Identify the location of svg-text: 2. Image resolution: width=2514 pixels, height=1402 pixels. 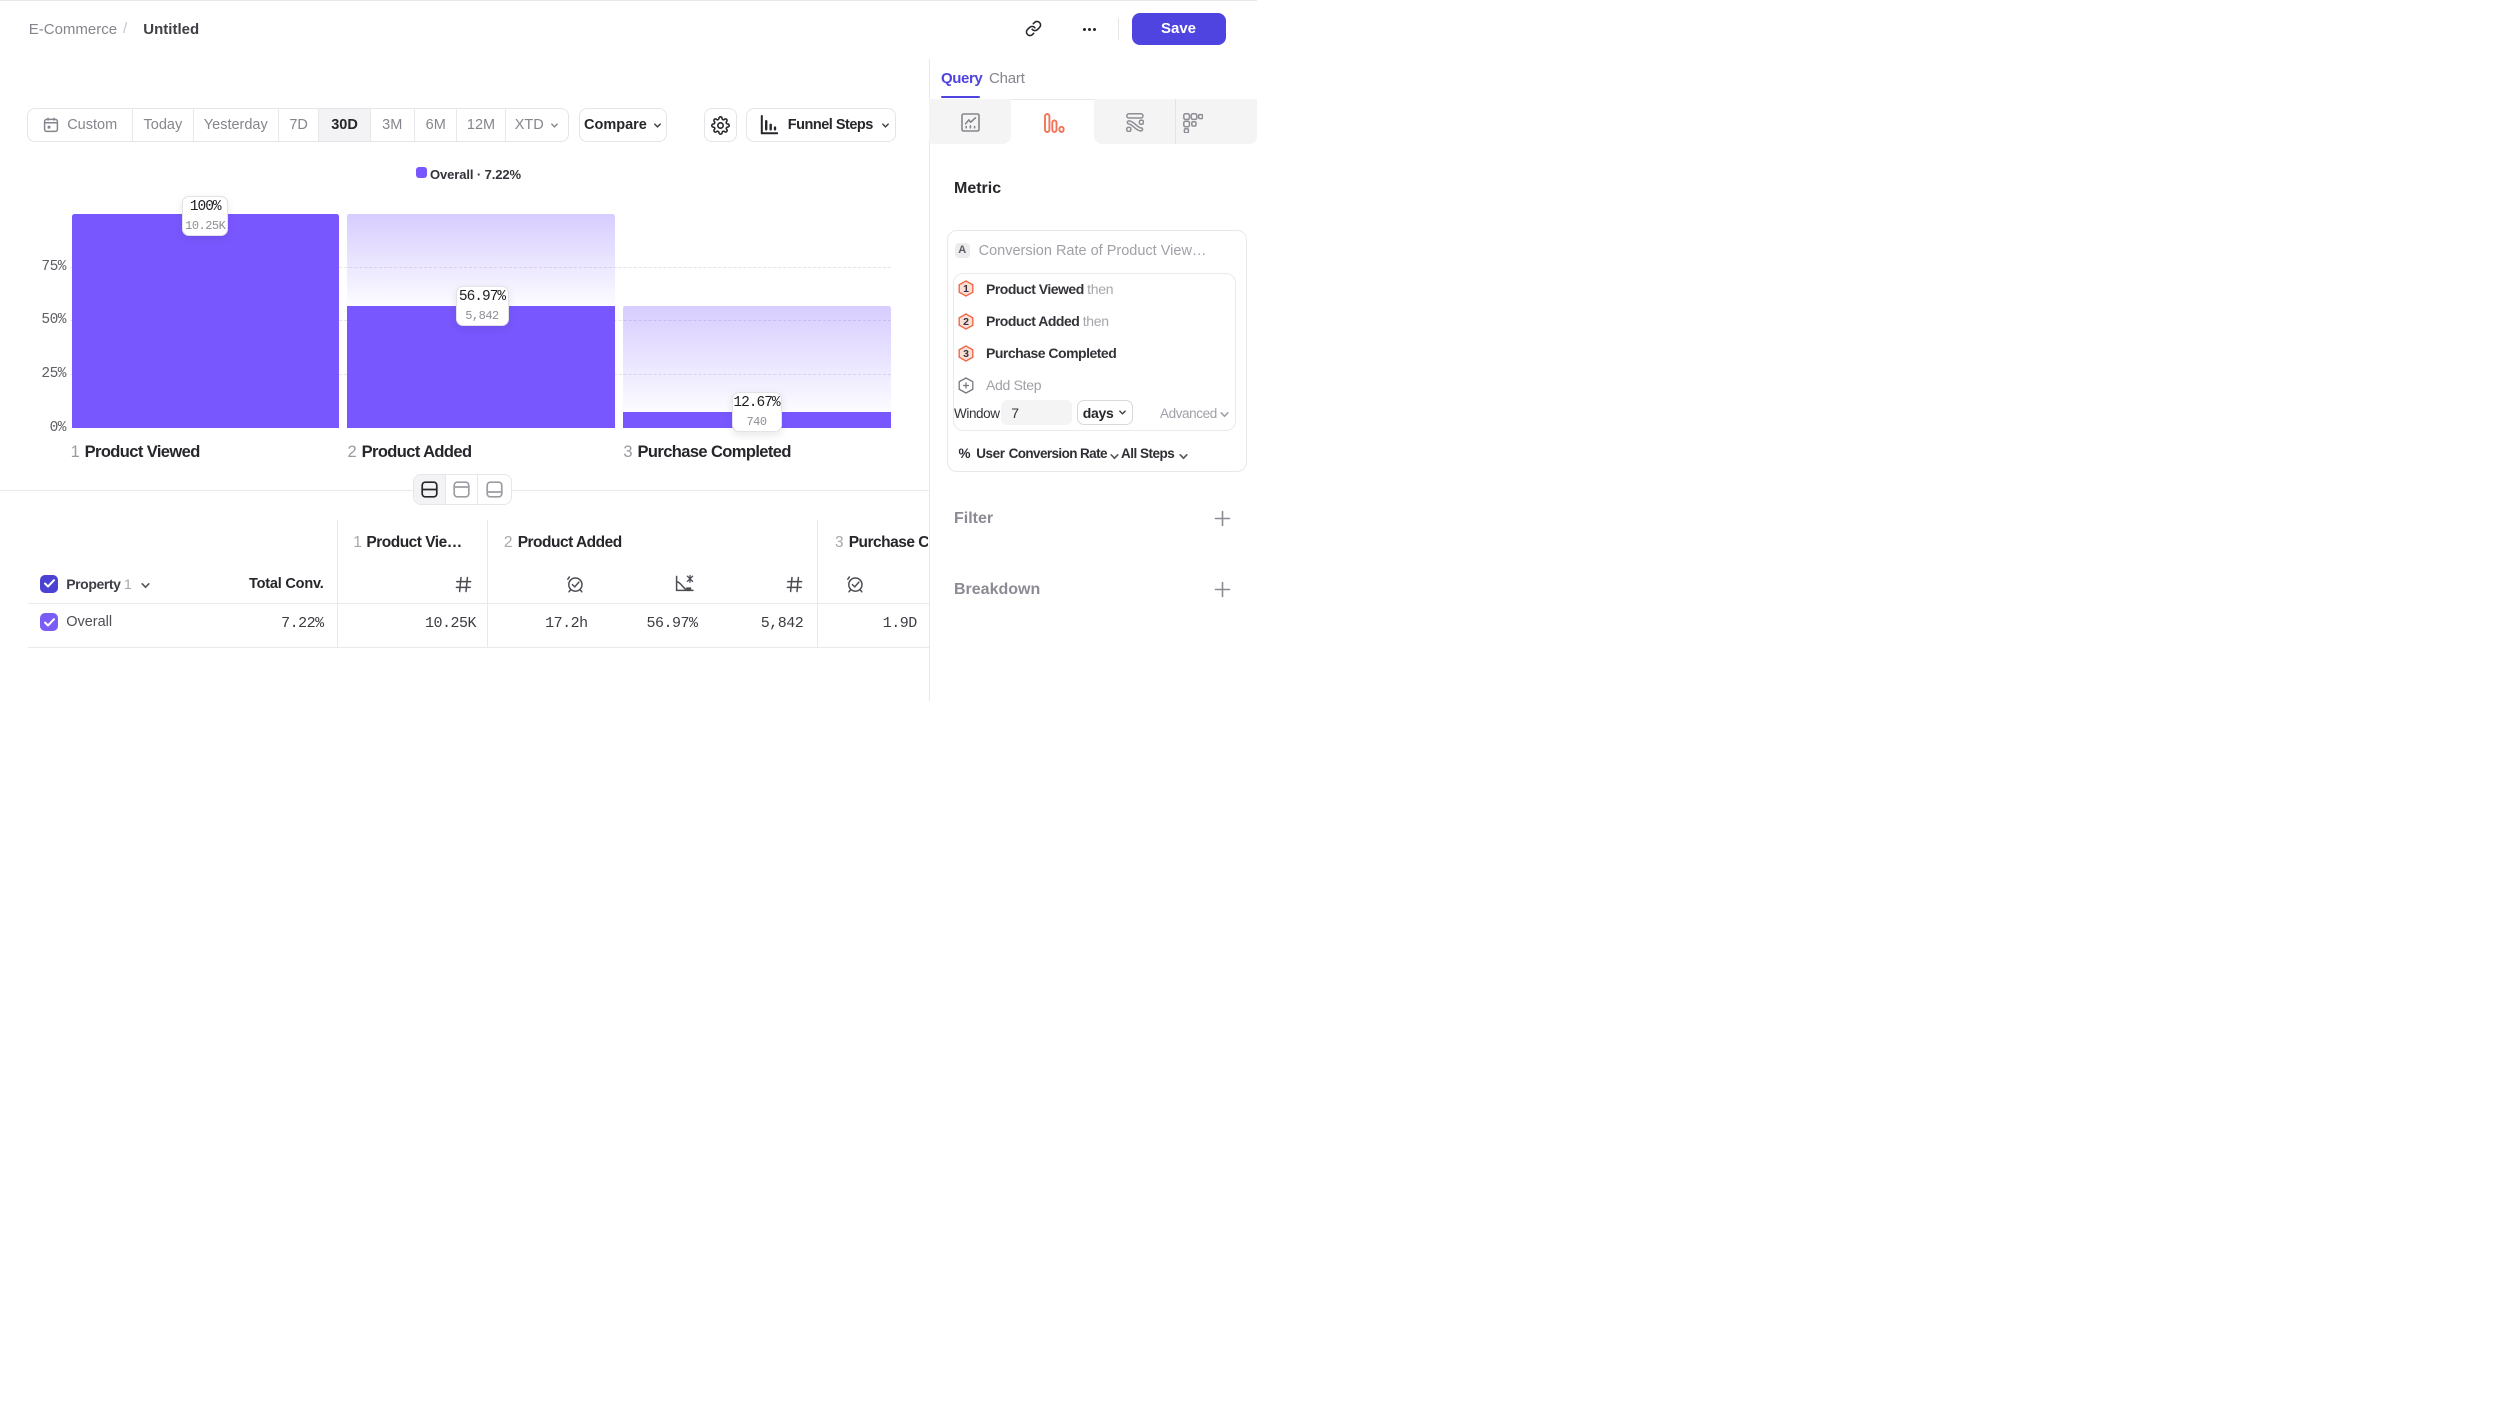
(966, 322).